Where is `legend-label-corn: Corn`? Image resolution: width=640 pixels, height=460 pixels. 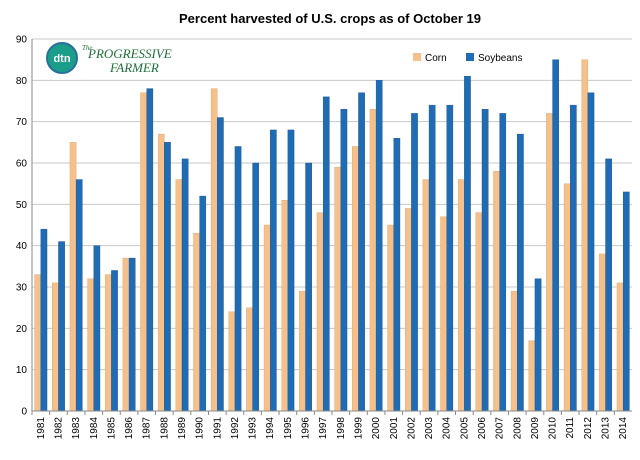 legend-label-corn: Corn is located at coordinates (436, 58).